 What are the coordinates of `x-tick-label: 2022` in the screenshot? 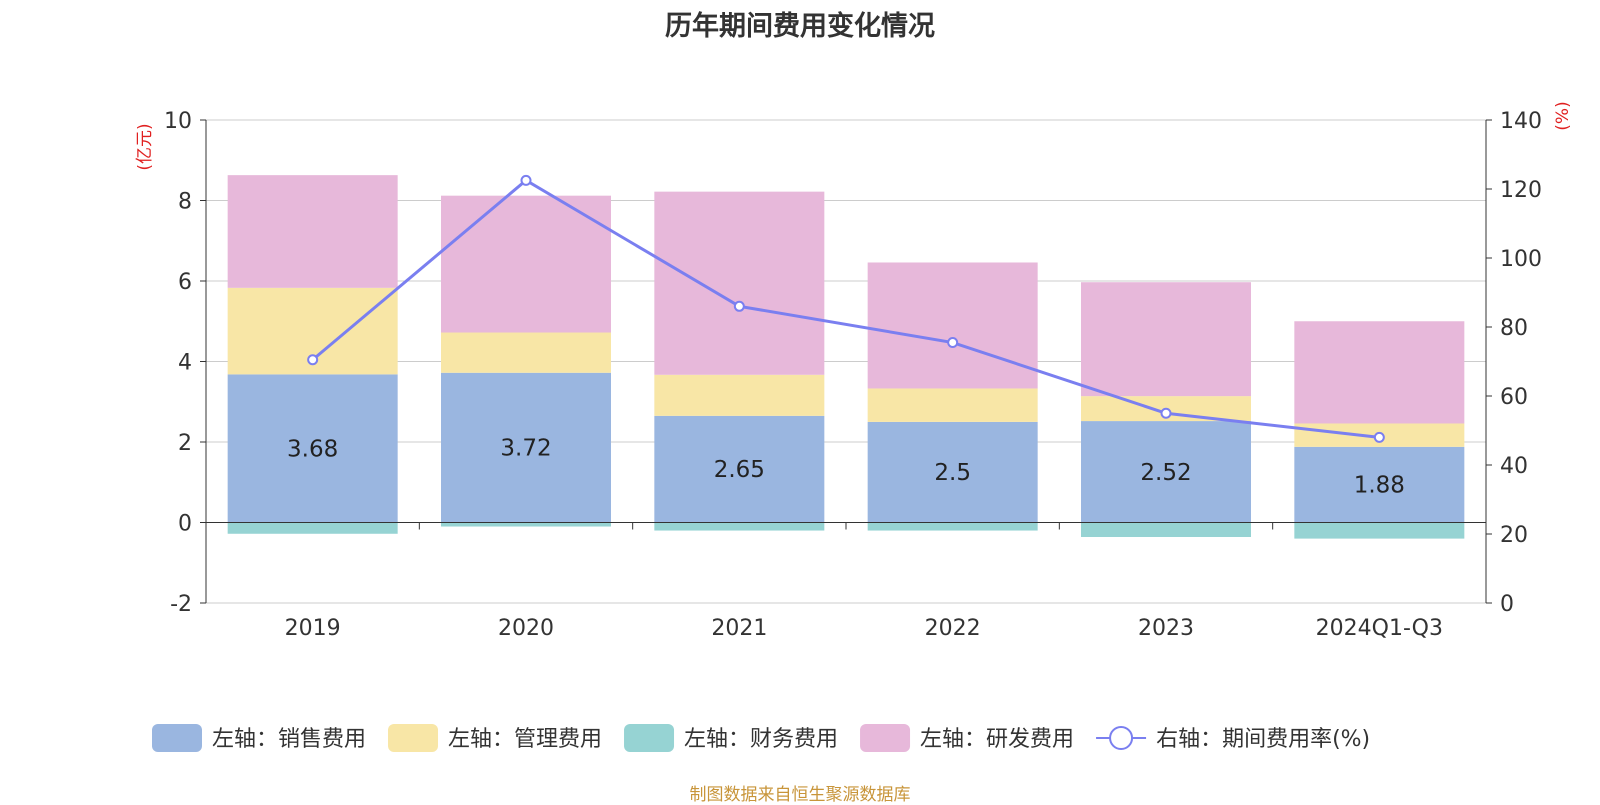 It's located at (953, 628).